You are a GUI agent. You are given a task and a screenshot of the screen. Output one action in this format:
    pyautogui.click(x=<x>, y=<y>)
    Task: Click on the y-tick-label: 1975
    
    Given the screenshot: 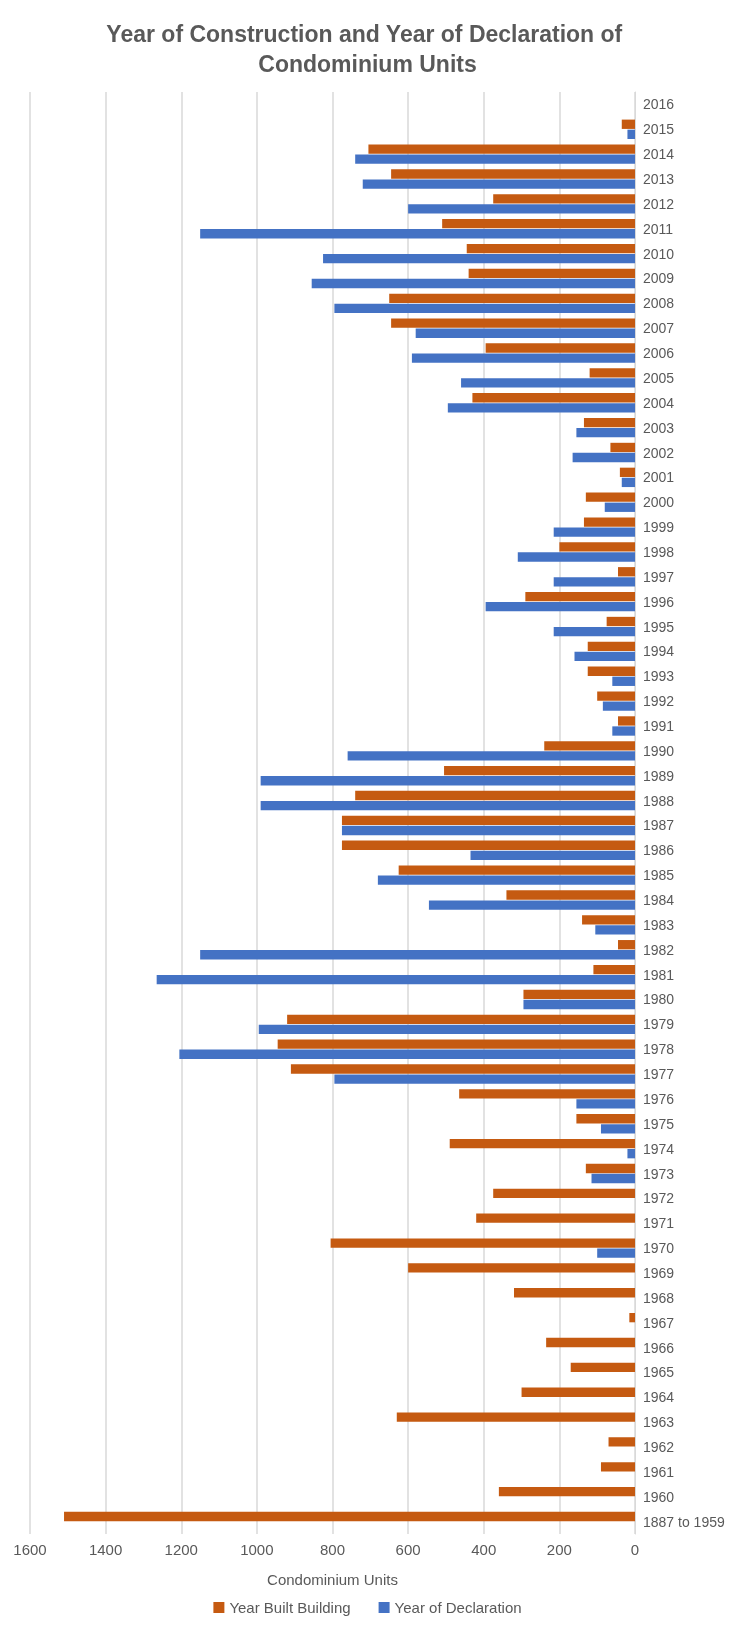 What is the action you would take?
    pyautogui.click(x=659, y=1123)
    